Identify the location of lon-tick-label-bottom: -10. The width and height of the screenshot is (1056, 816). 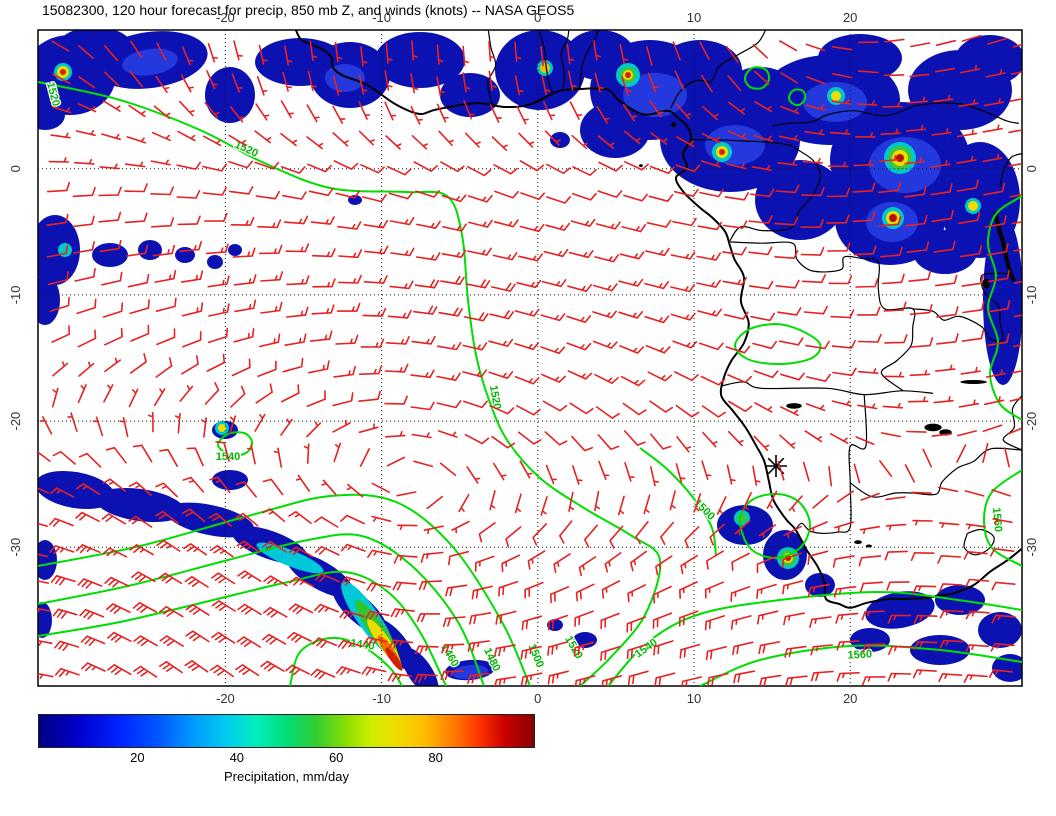
(381, 698).